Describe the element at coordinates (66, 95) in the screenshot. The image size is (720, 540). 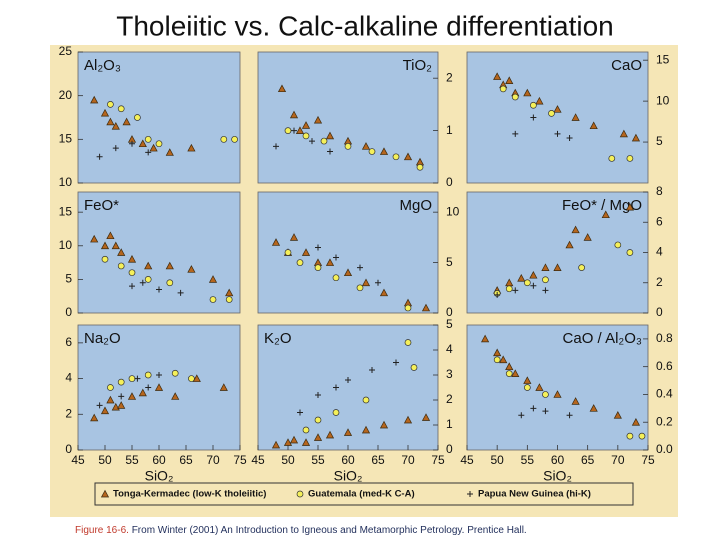
I see `y-tick-label: 20` at that location.